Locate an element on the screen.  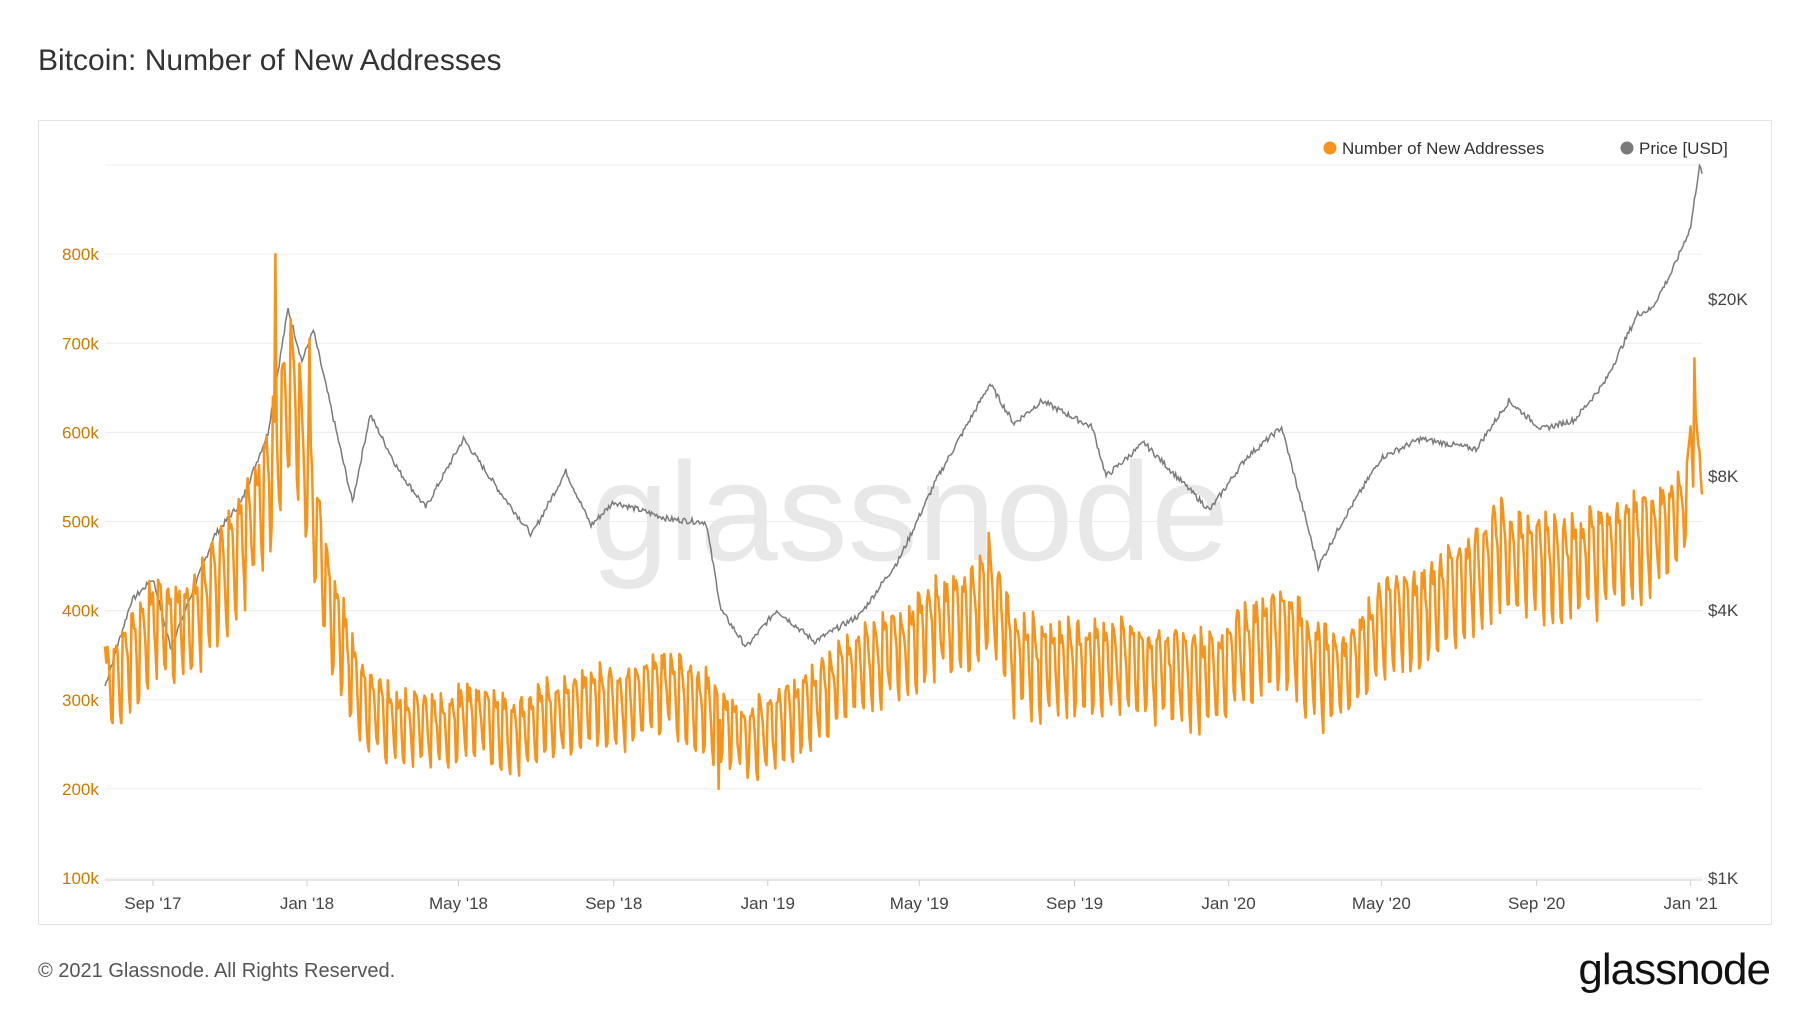
x-axis-tick-label: Sep '20 is located at coordinates (1536, 903).